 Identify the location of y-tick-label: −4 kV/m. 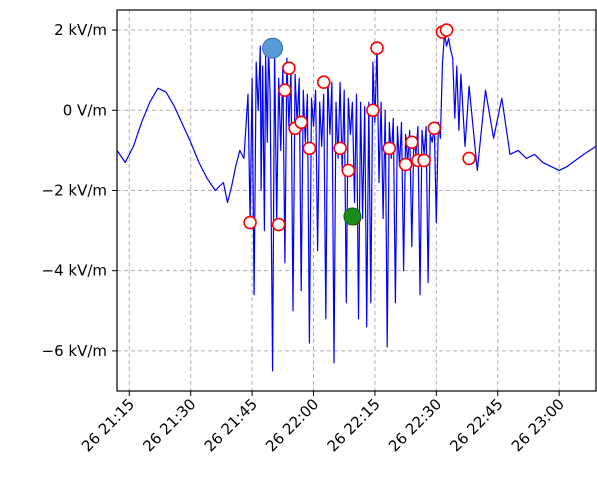
(75, 271).